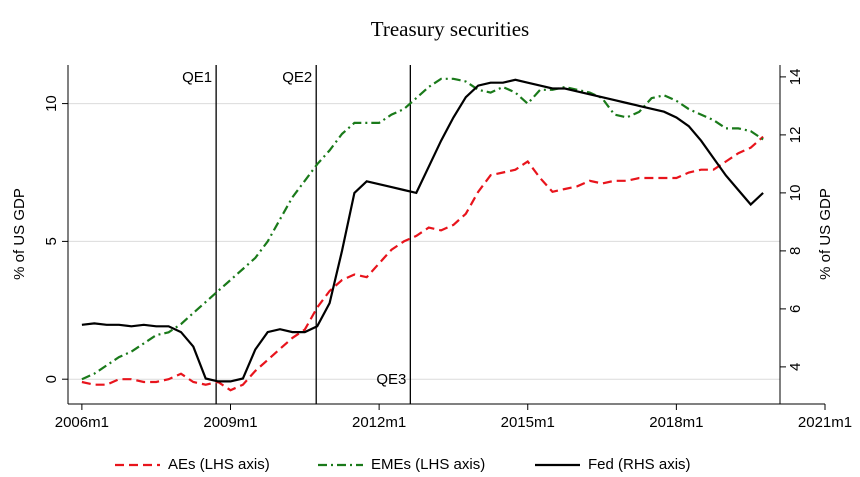 The image size is (860, 477). What do you see at coordinates (639, 464) in the screenshot?
I see `legend-label: Fed (RHS axis)` at bounding box center [639, 464].